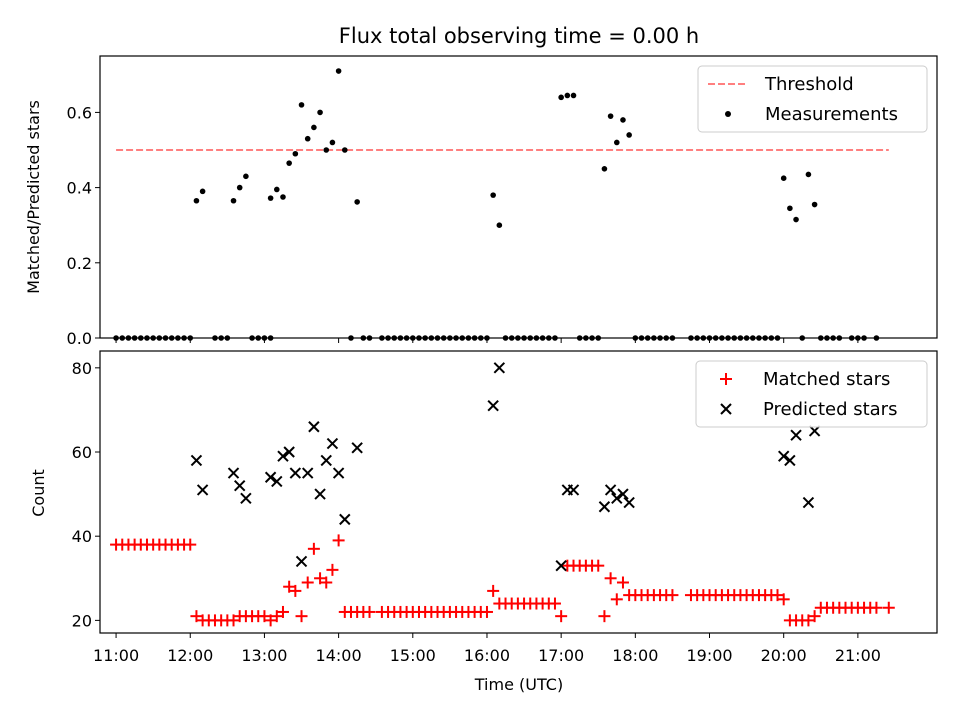  Describe the element at coordinates (86, 494) in the screenshot. I see `bottom-y-ticks: 20 40 60 80` at that location.